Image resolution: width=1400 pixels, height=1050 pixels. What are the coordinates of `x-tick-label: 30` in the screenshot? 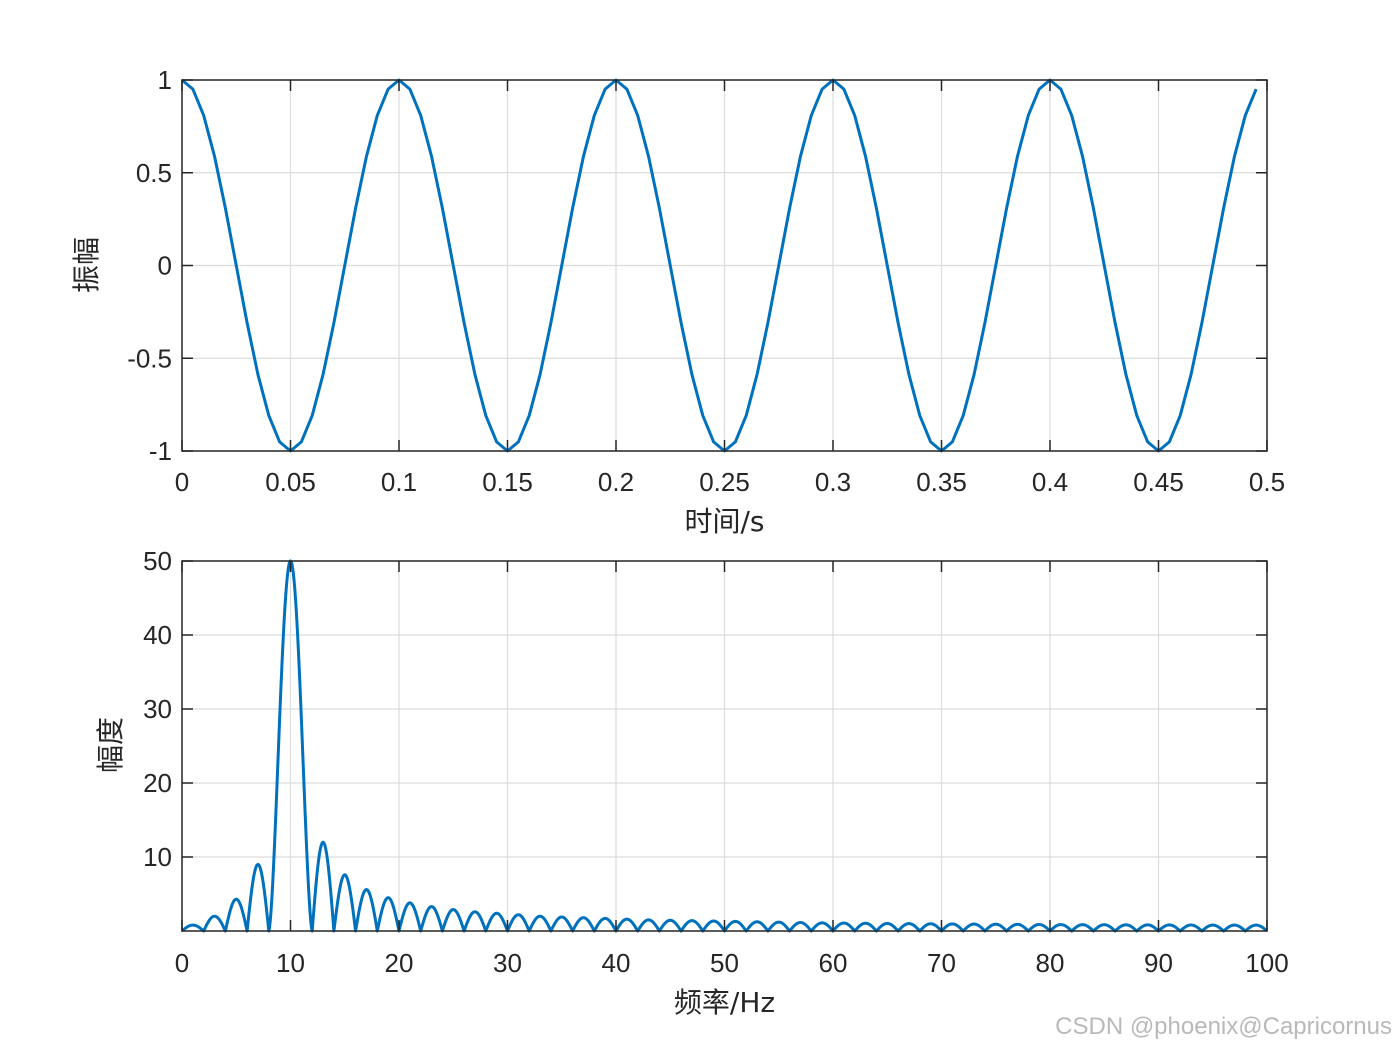 It's located at (507, 963).